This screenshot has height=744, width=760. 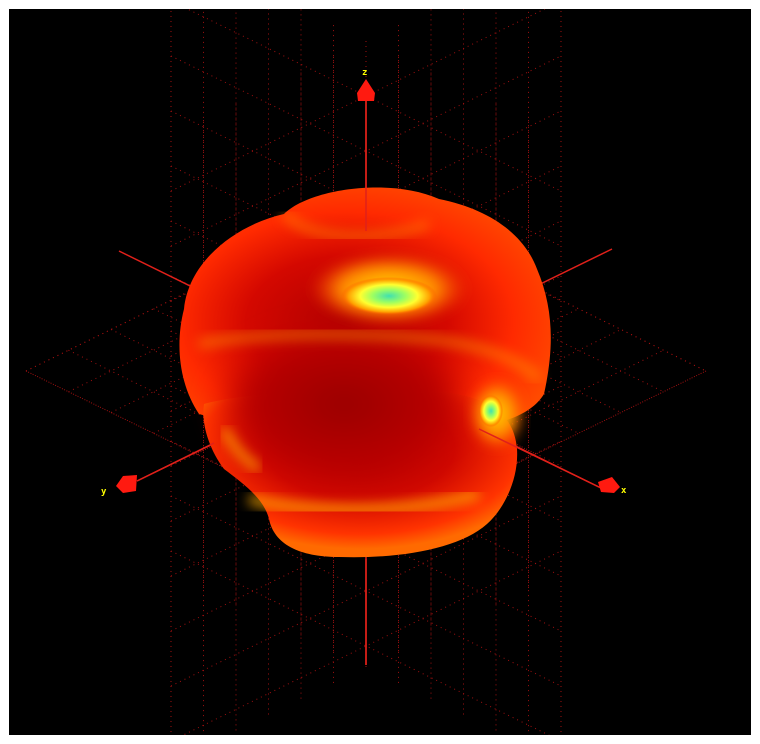 What do you see at coordinates (366, 90) in the screenshot?
I see `z-axis-arrow-icon` at bounding box center [366, 90].